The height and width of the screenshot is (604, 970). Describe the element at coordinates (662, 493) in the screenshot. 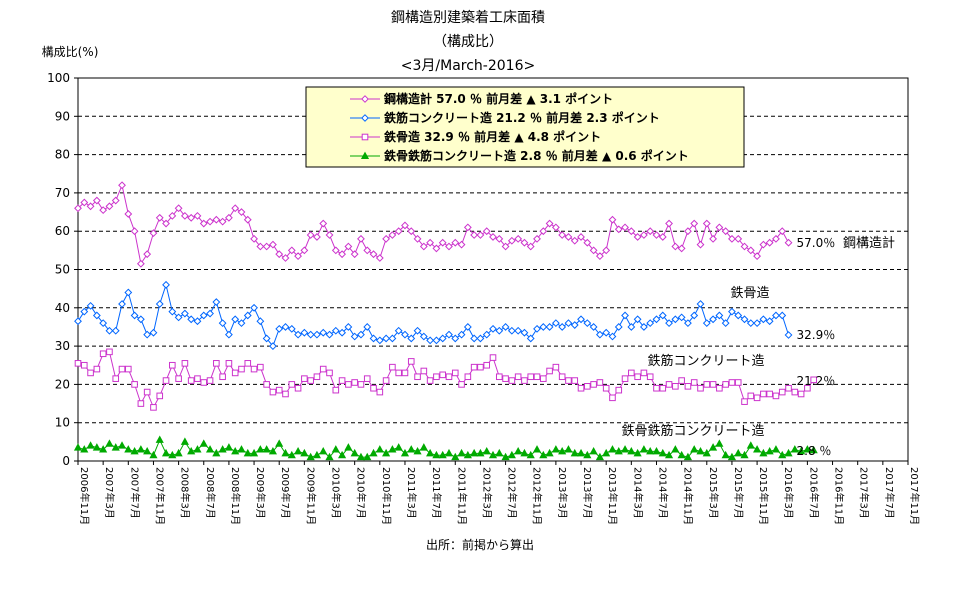

I see `x-tick-label: 2014年7月` at that location.